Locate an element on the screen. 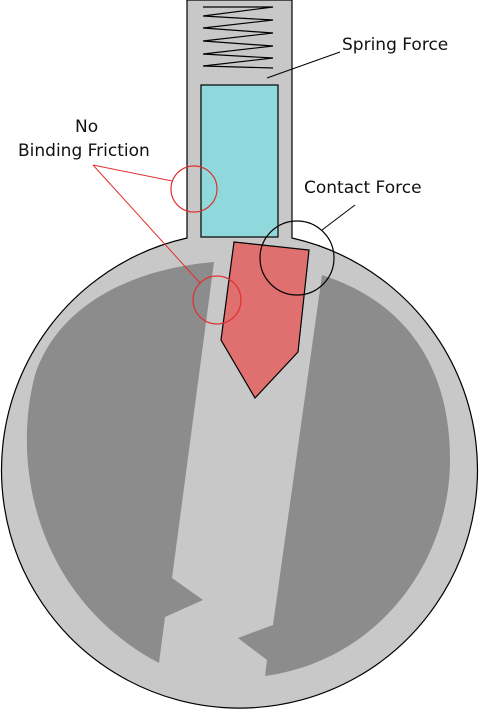 This screenshot has width=480, height=710. friction-leader-upper is located at coordinates (132, 173).